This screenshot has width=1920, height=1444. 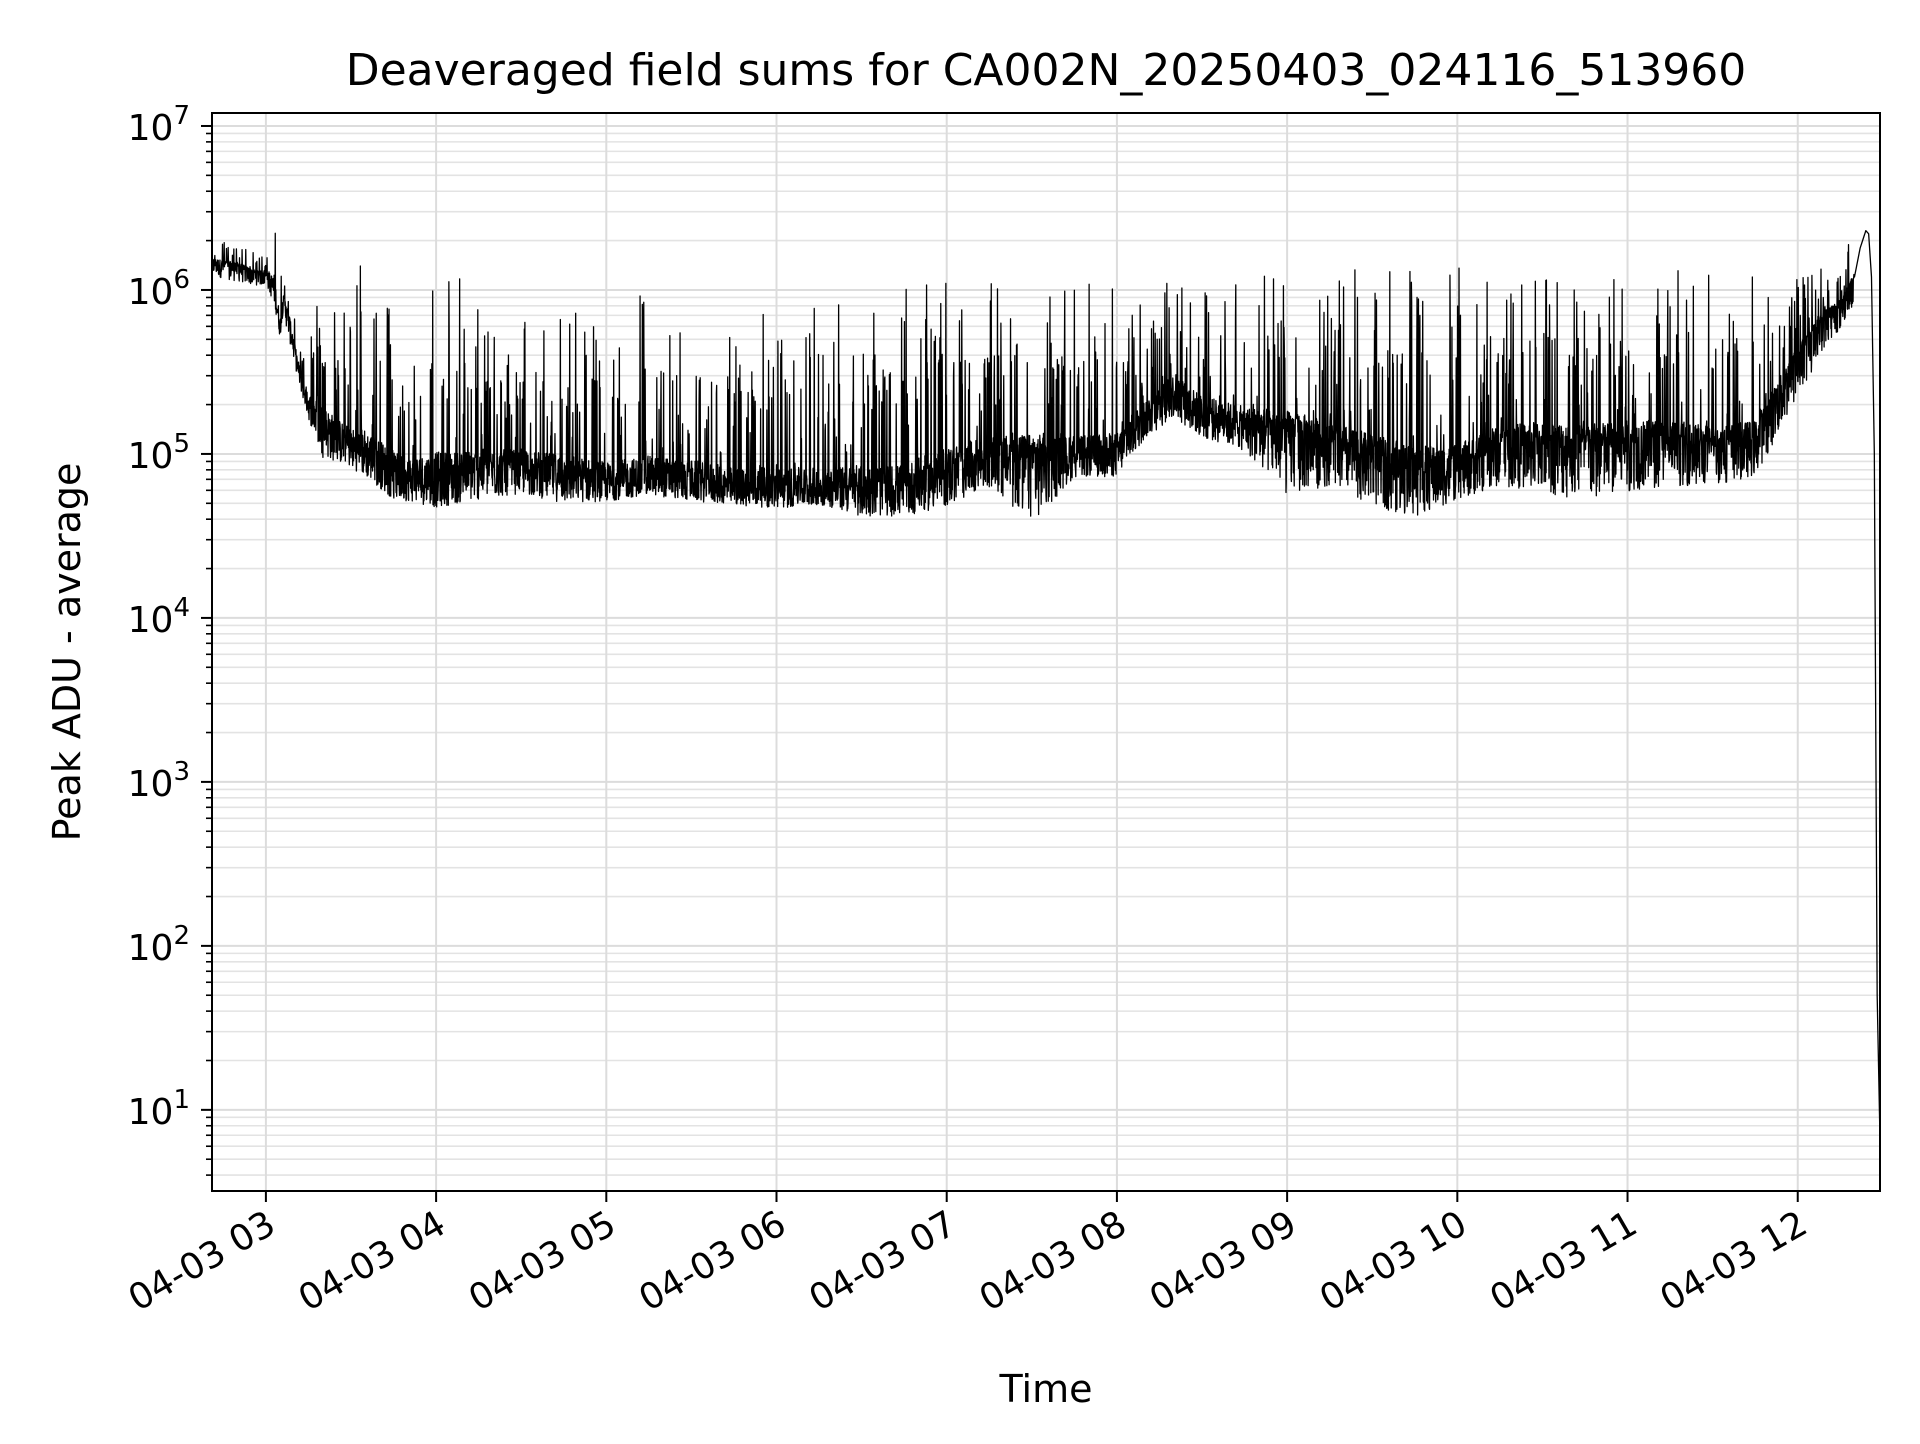 I want to click on y-tick-label: 10⁶, so click(x=159, y=289).